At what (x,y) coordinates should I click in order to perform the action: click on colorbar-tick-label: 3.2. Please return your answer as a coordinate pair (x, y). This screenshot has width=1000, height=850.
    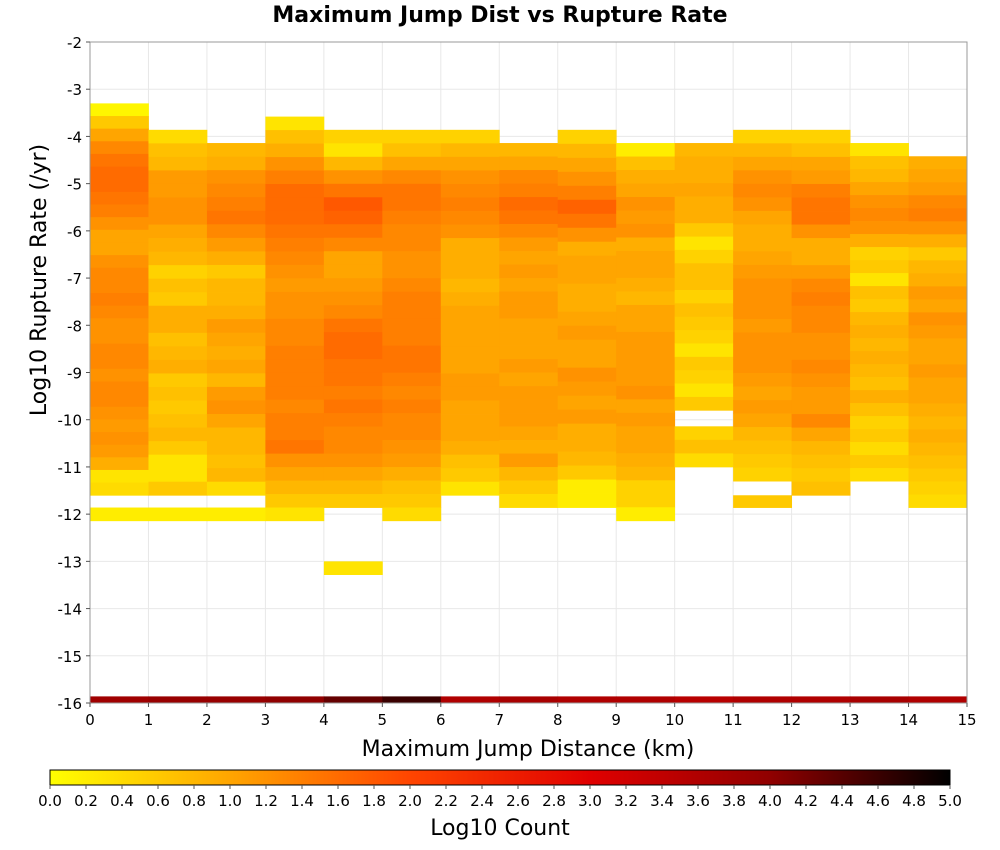
    Looking at the image, I should click on (626, 801).